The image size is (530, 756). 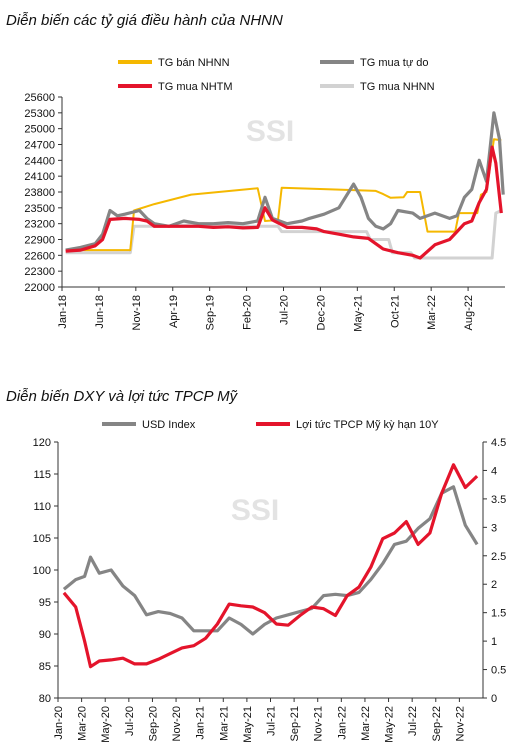 What do you see at coordinates (42, 571) in the screenshot?
I see `y-left-tick-label: 100` at bounding box center [42, 571].